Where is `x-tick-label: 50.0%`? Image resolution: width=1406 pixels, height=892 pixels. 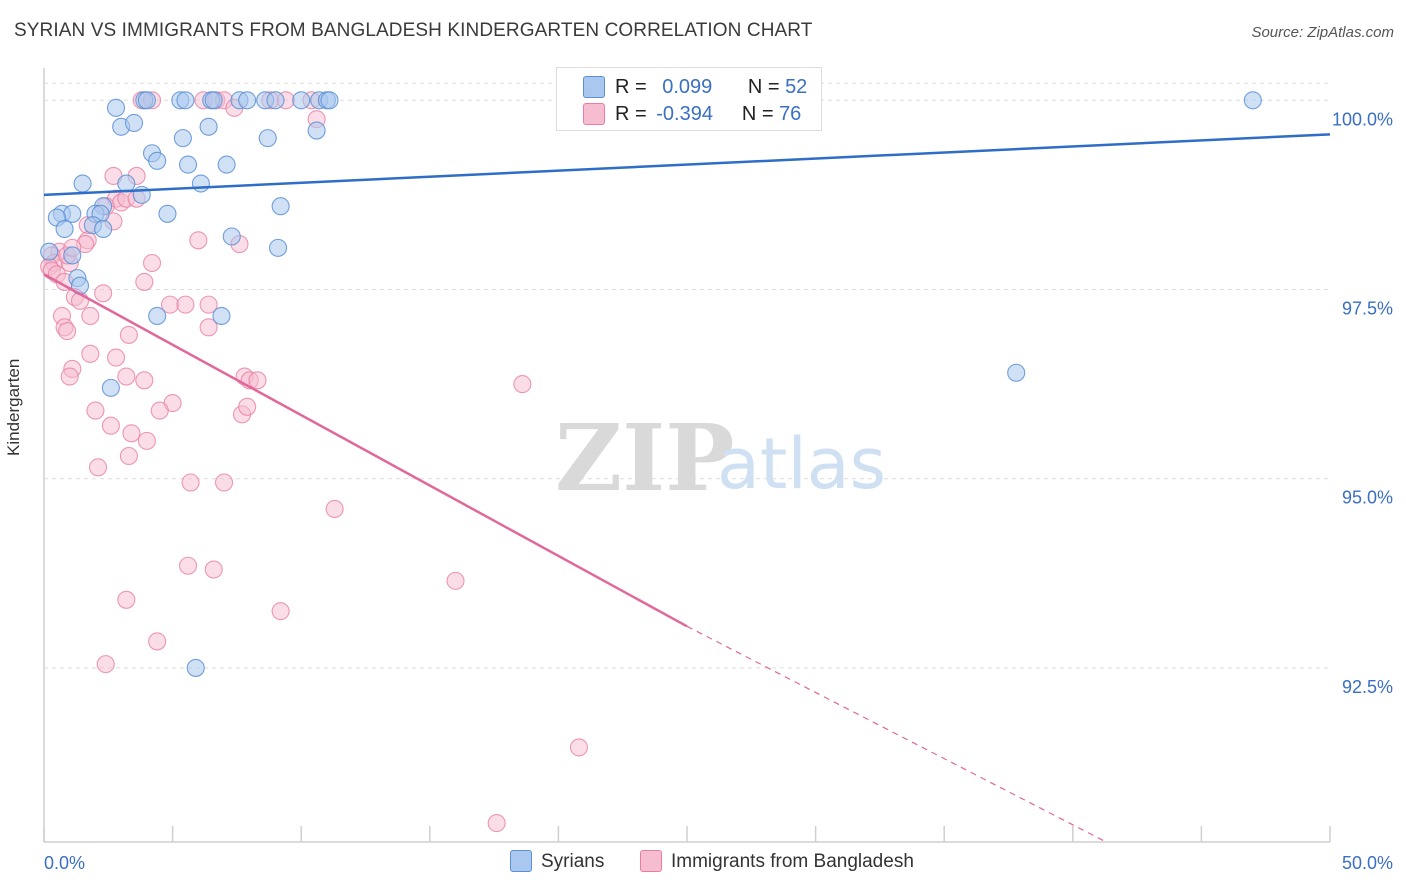 x-tick-label: 50.0% is located at coordinates (1367, 863).